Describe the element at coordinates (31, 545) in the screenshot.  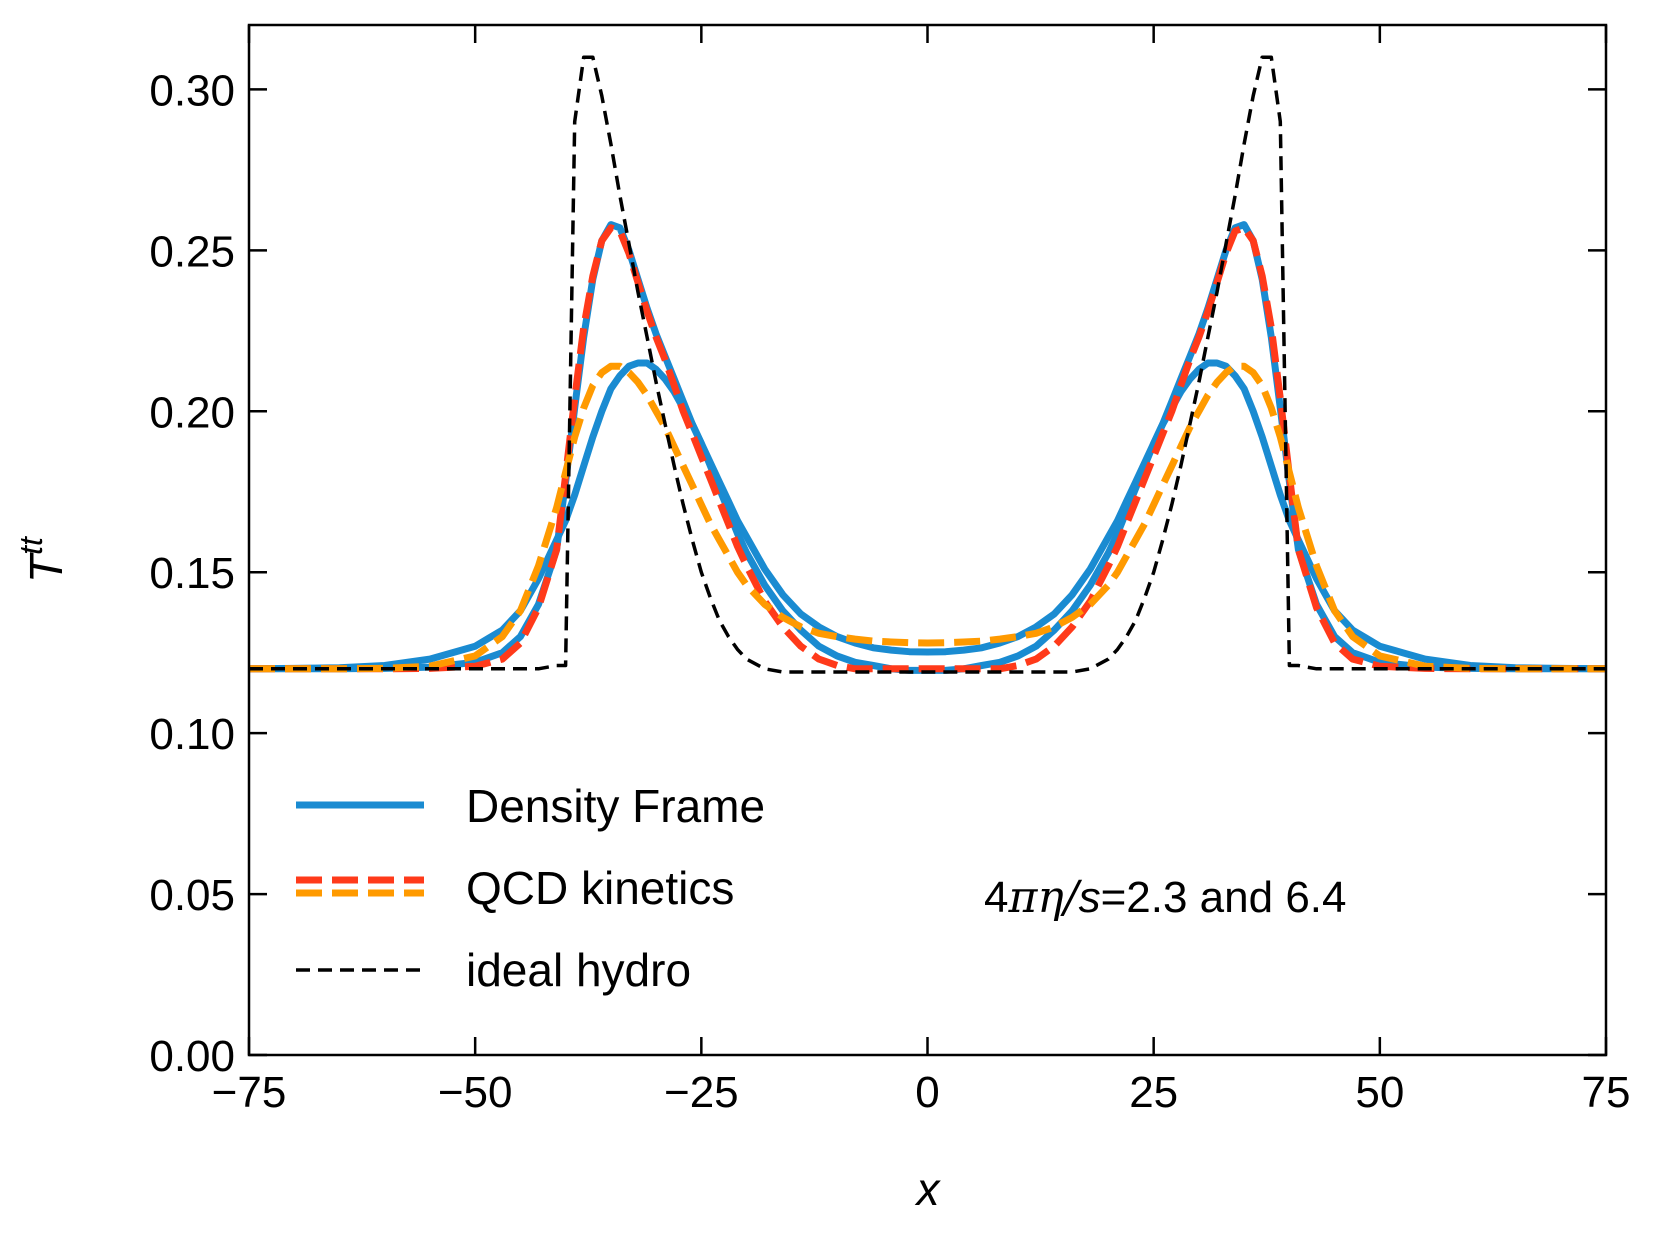
I see `y-axis-label-superscript: tt` at that location.